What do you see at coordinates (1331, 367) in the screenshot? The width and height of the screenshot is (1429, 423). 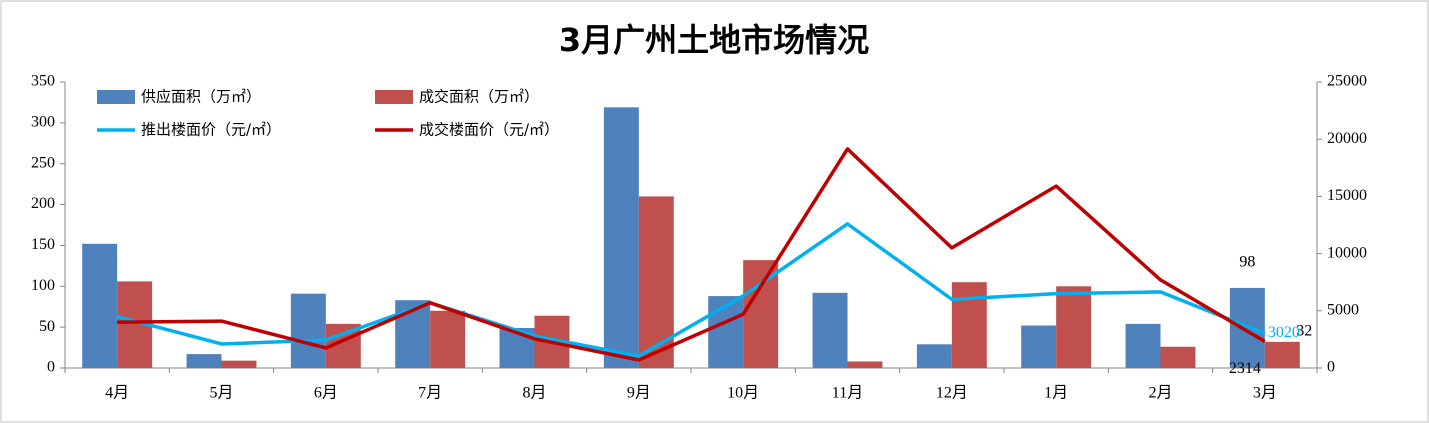 I see `y2-tick-label: 0` at bounding box center [1331, 367].